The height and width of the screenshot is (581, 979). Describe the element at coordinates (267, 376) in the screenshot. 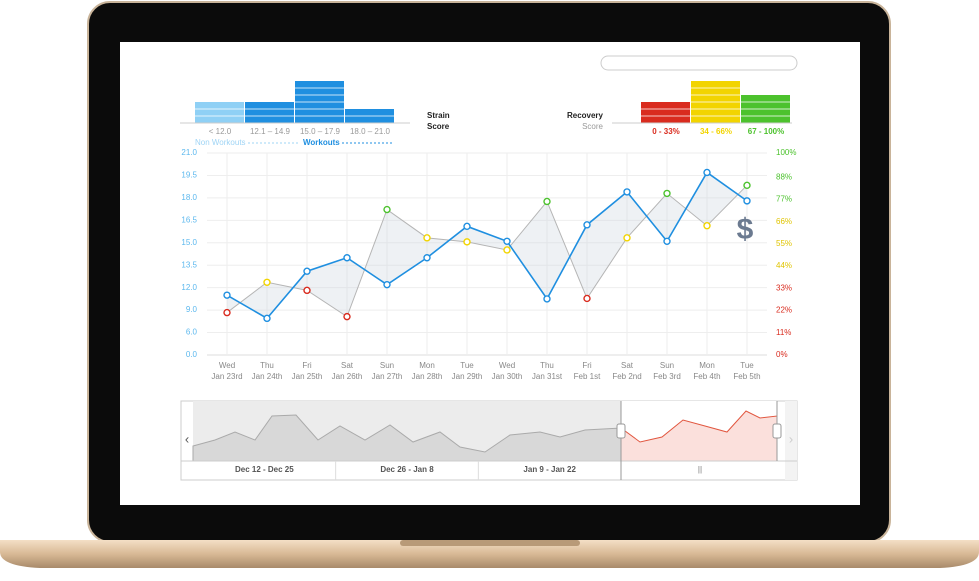

I see `x-tick-date: Jan 24th` at that location.